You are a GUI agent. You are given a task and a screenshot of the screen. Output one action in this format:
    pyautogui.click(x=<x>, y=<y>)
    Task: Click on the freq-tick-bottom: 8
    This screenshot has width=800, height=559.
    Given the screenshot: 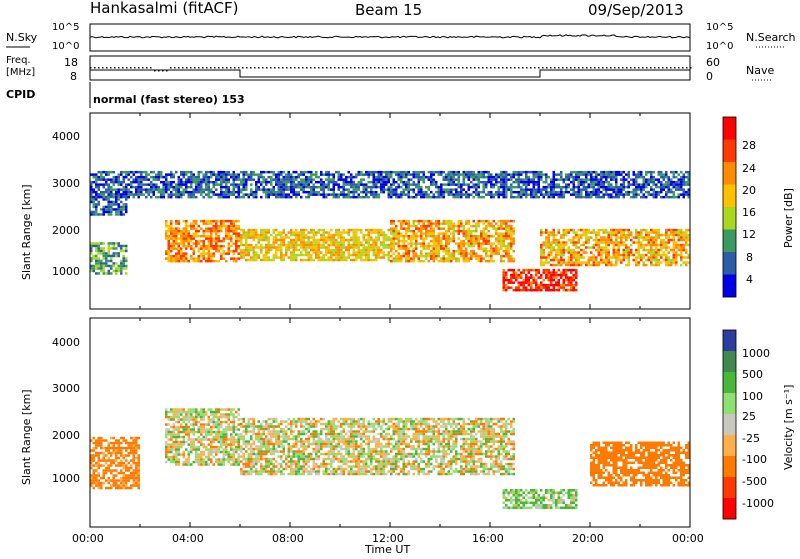 What is the action you would take?
    pyautogui.click(x=73, y=76)
    